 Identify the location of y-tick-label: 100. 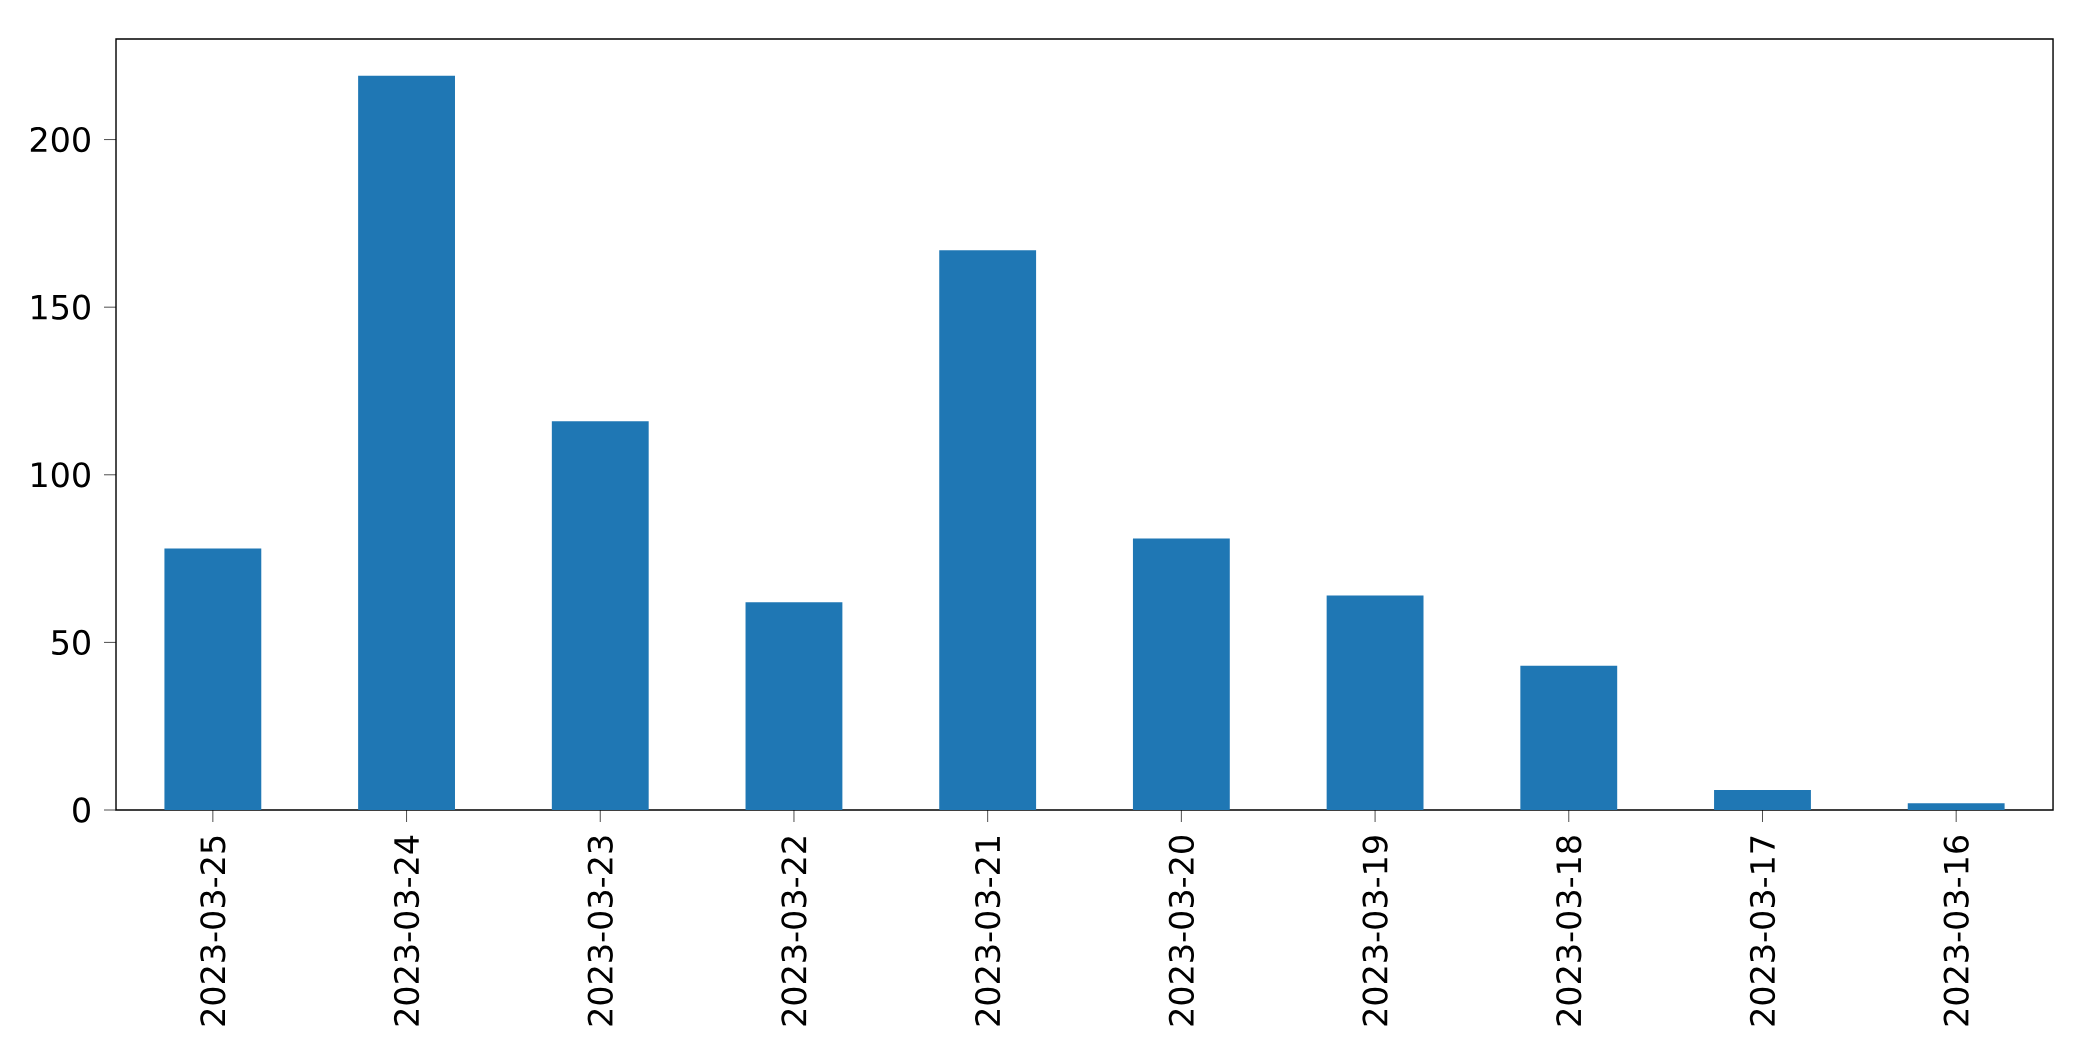
(61, 475).